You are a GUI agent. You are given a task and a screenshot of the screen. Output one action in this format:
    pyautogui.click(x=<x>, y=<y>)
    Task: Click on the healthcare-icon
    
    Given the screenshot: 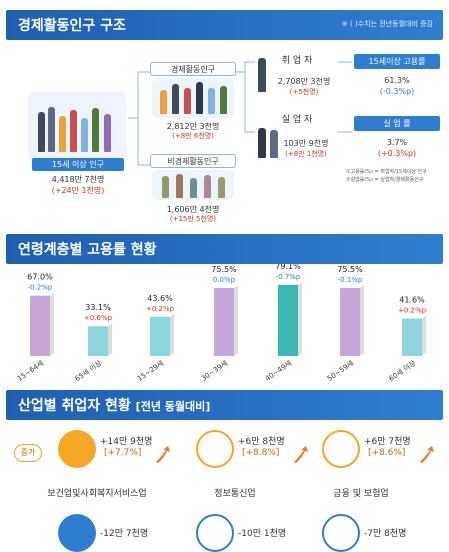 What is the action you would take?
    pyautogui.click(x=77, y=449)
    